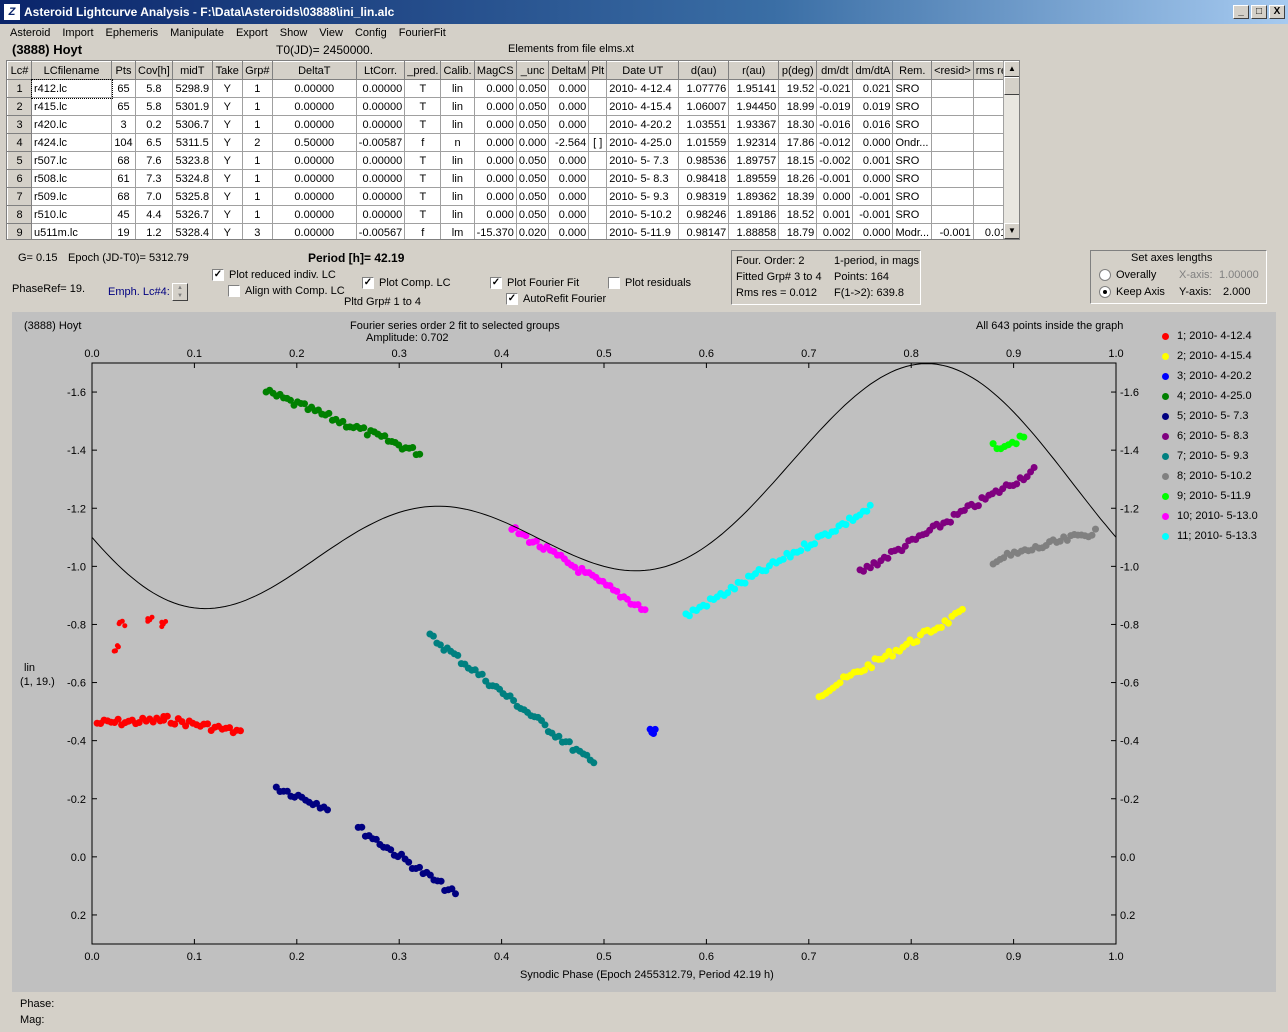  Describe the element at coordinates (422, 32) in the screenshot. I see `menu-fourierfit: FourierFit` at that location.